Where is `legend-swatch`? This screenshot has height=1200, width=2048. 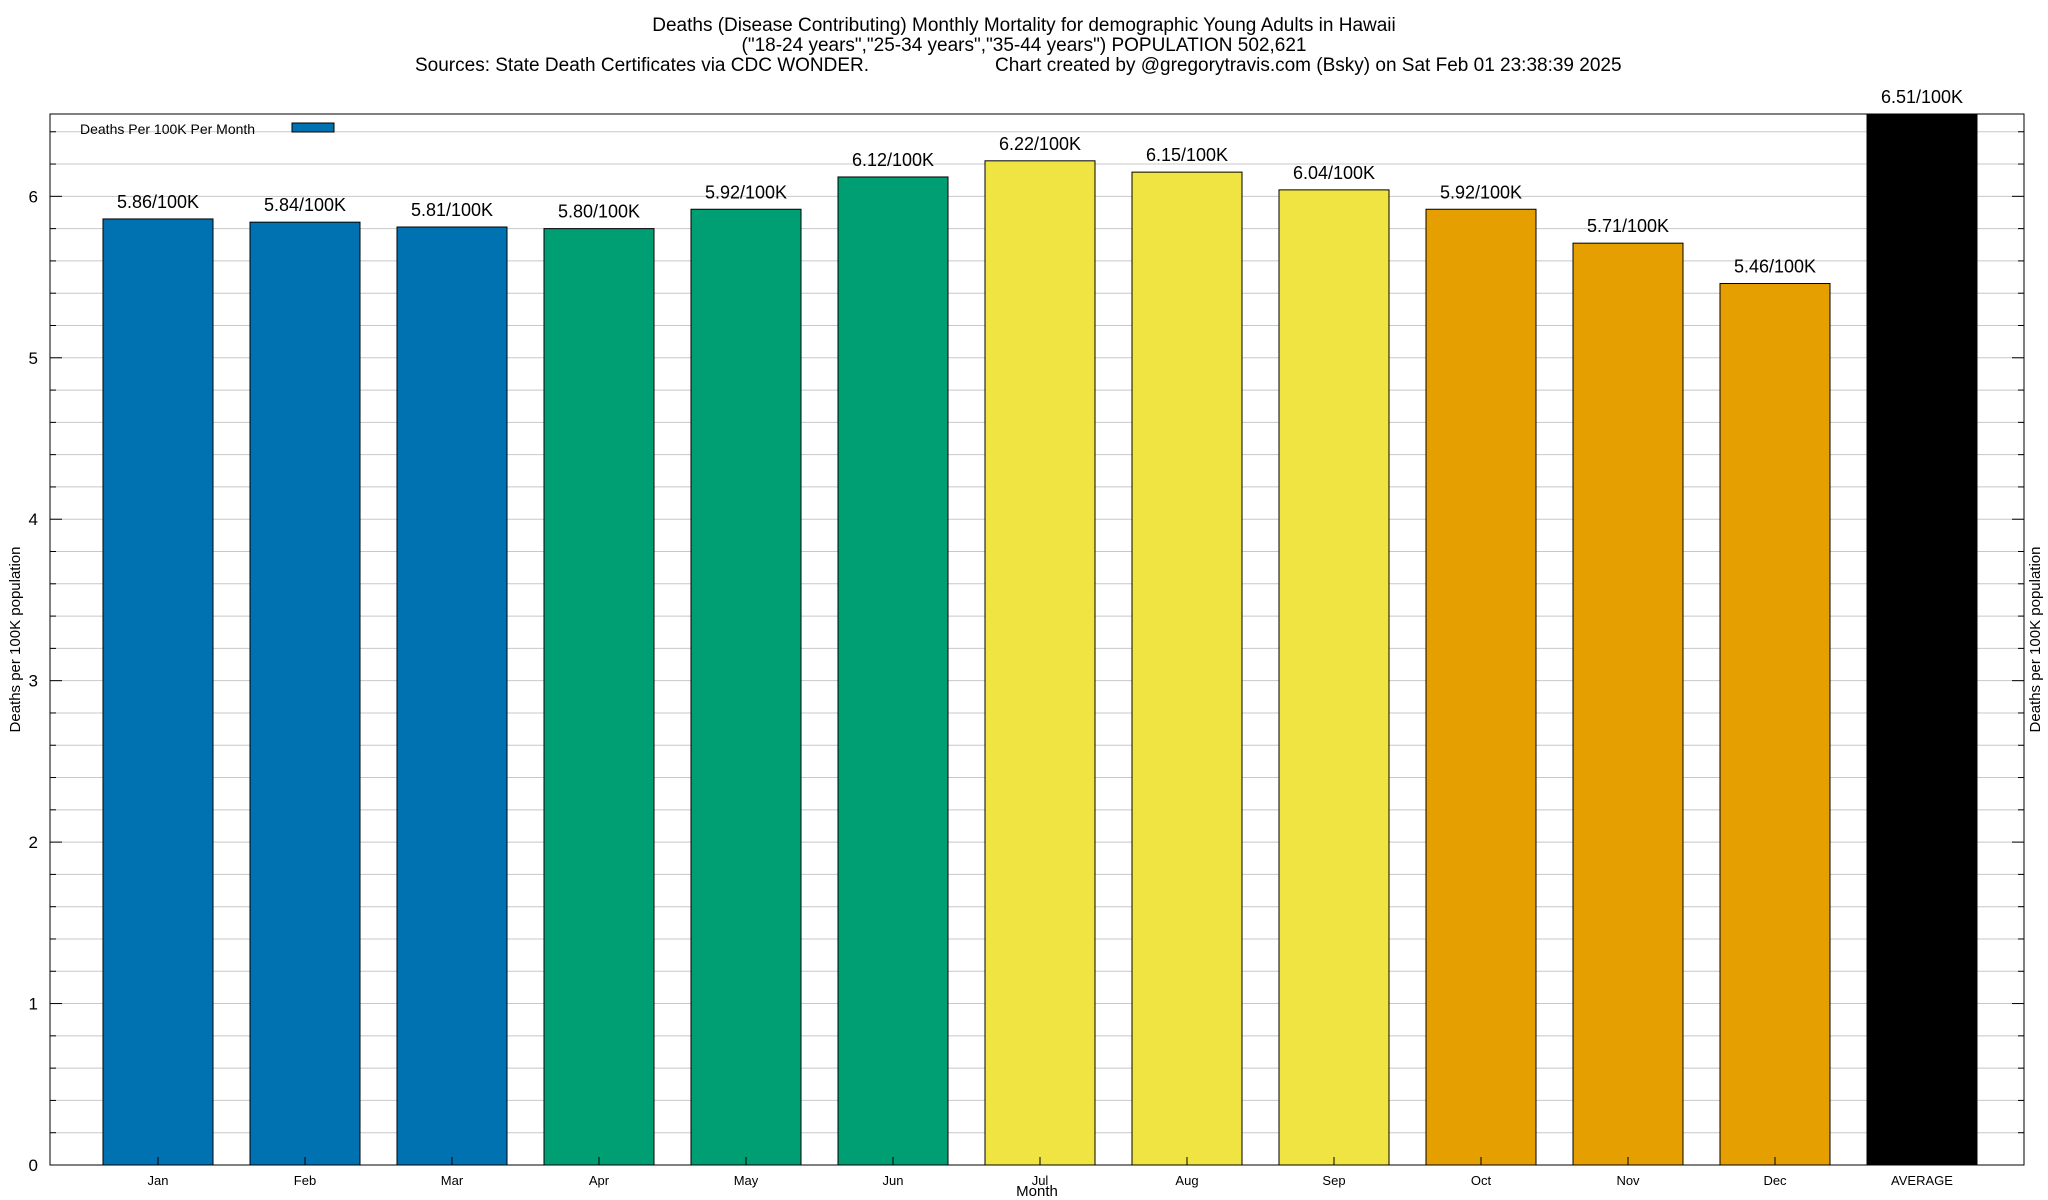
legend-swatch is located at coordinates (313, 127).